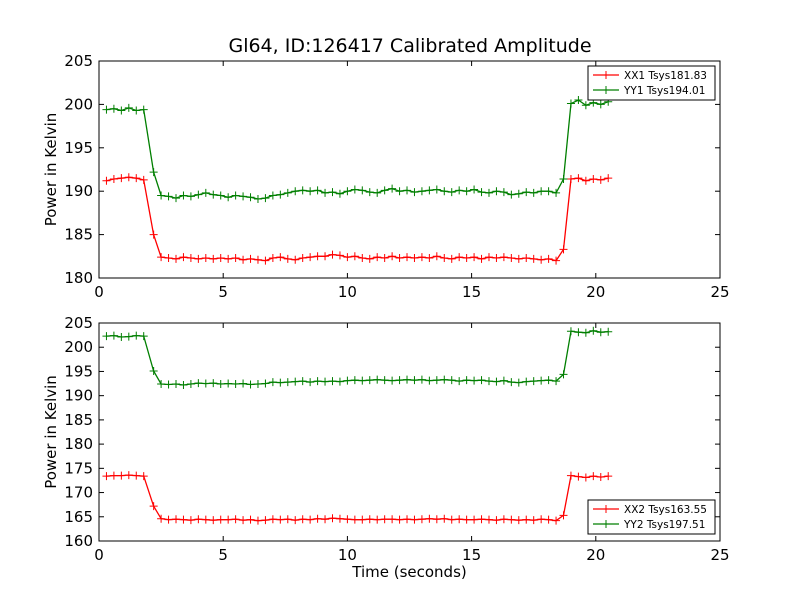 Image resolution: width=800 pixels, height=600 pixels. Describe the element at coordinates (649, 91) in the screenshot. I see `legend-entry: YY1 Tsys194.01` at that location.